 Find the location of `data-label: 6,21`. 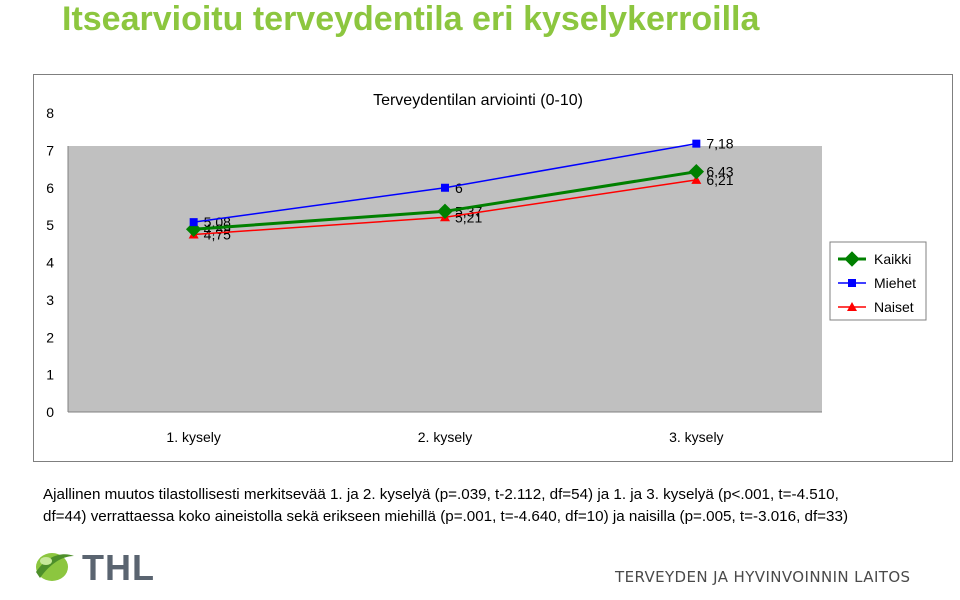

data-label: 6,21 is located at coordinates (719, 180).